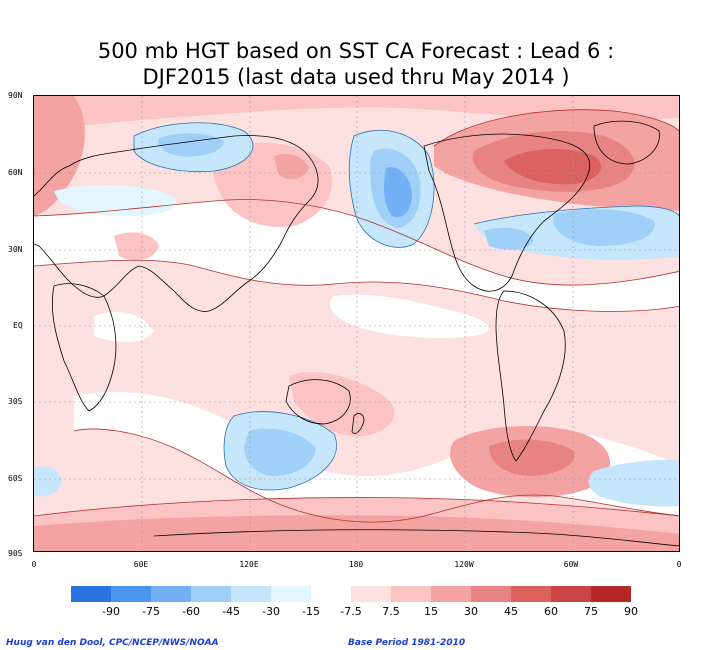 The width and height of the screenshot is (712, 650). Describe the element at coordinates (151, 611) in the screenshot. I see `legend-label: -75` at that location.